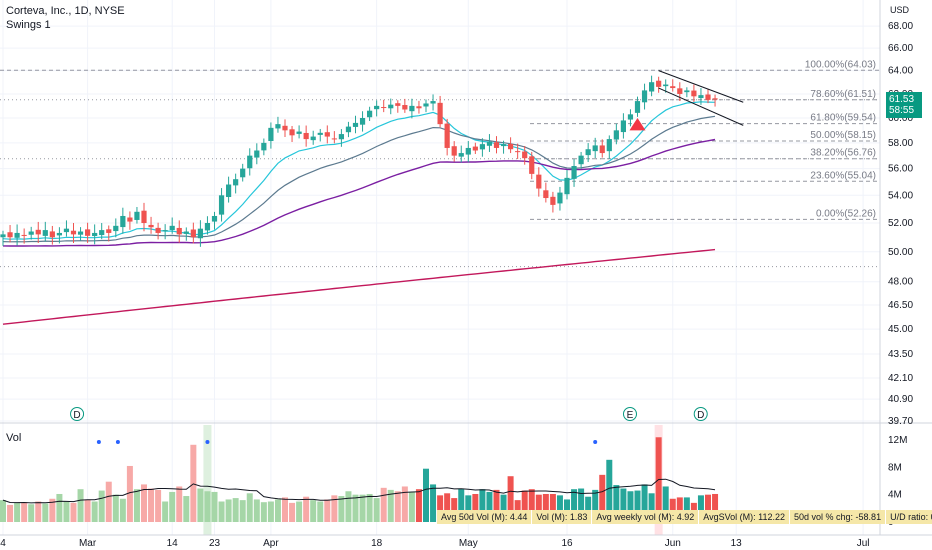 Image resolution: width=932 pixels, height=550 pixels. I want to click on time-tick-label: 4, so click(3, 543).